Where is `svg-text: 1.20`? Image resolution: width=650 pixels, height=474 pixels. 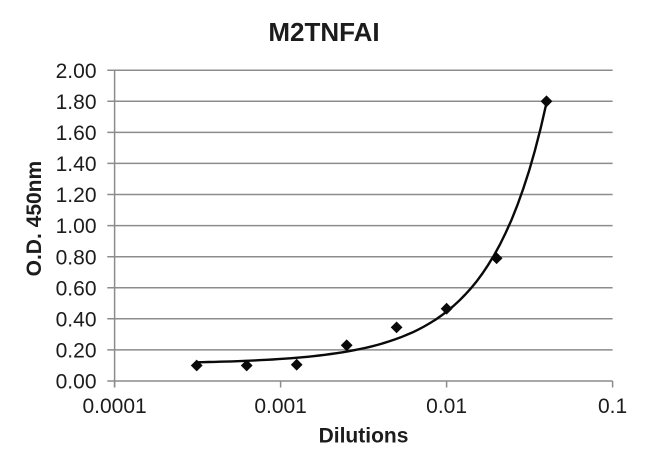 svg-text: 1.20 is located at coordinates (76, 195).